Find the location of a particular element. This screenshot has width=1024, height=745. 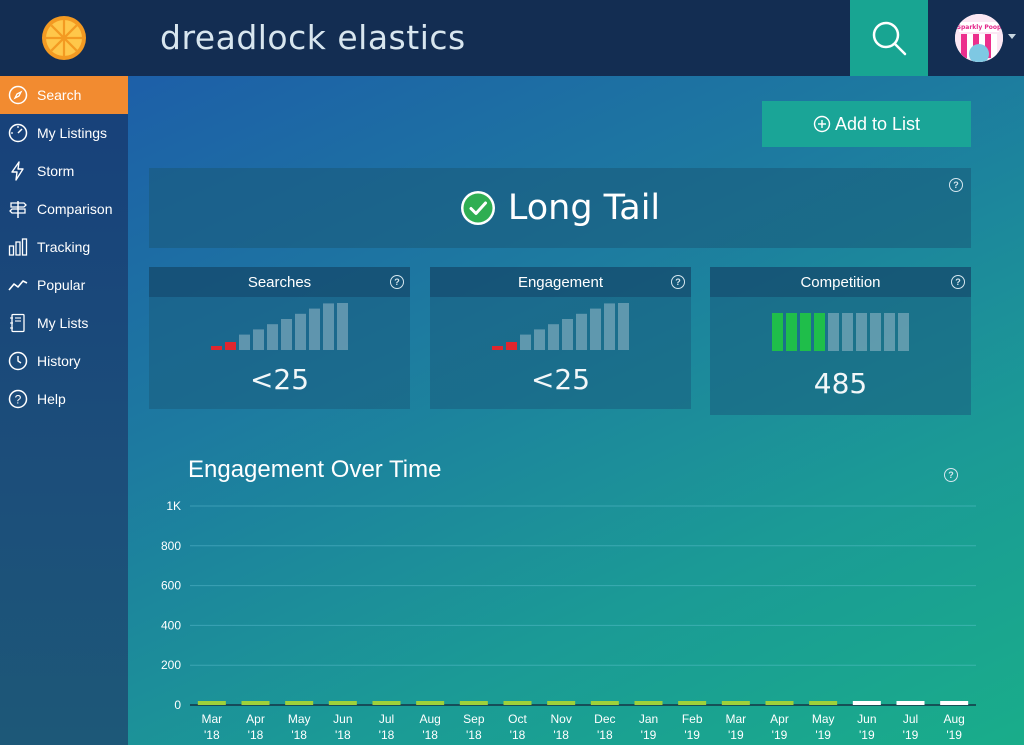

check-circle-icon is located at coordinates (477, 208).